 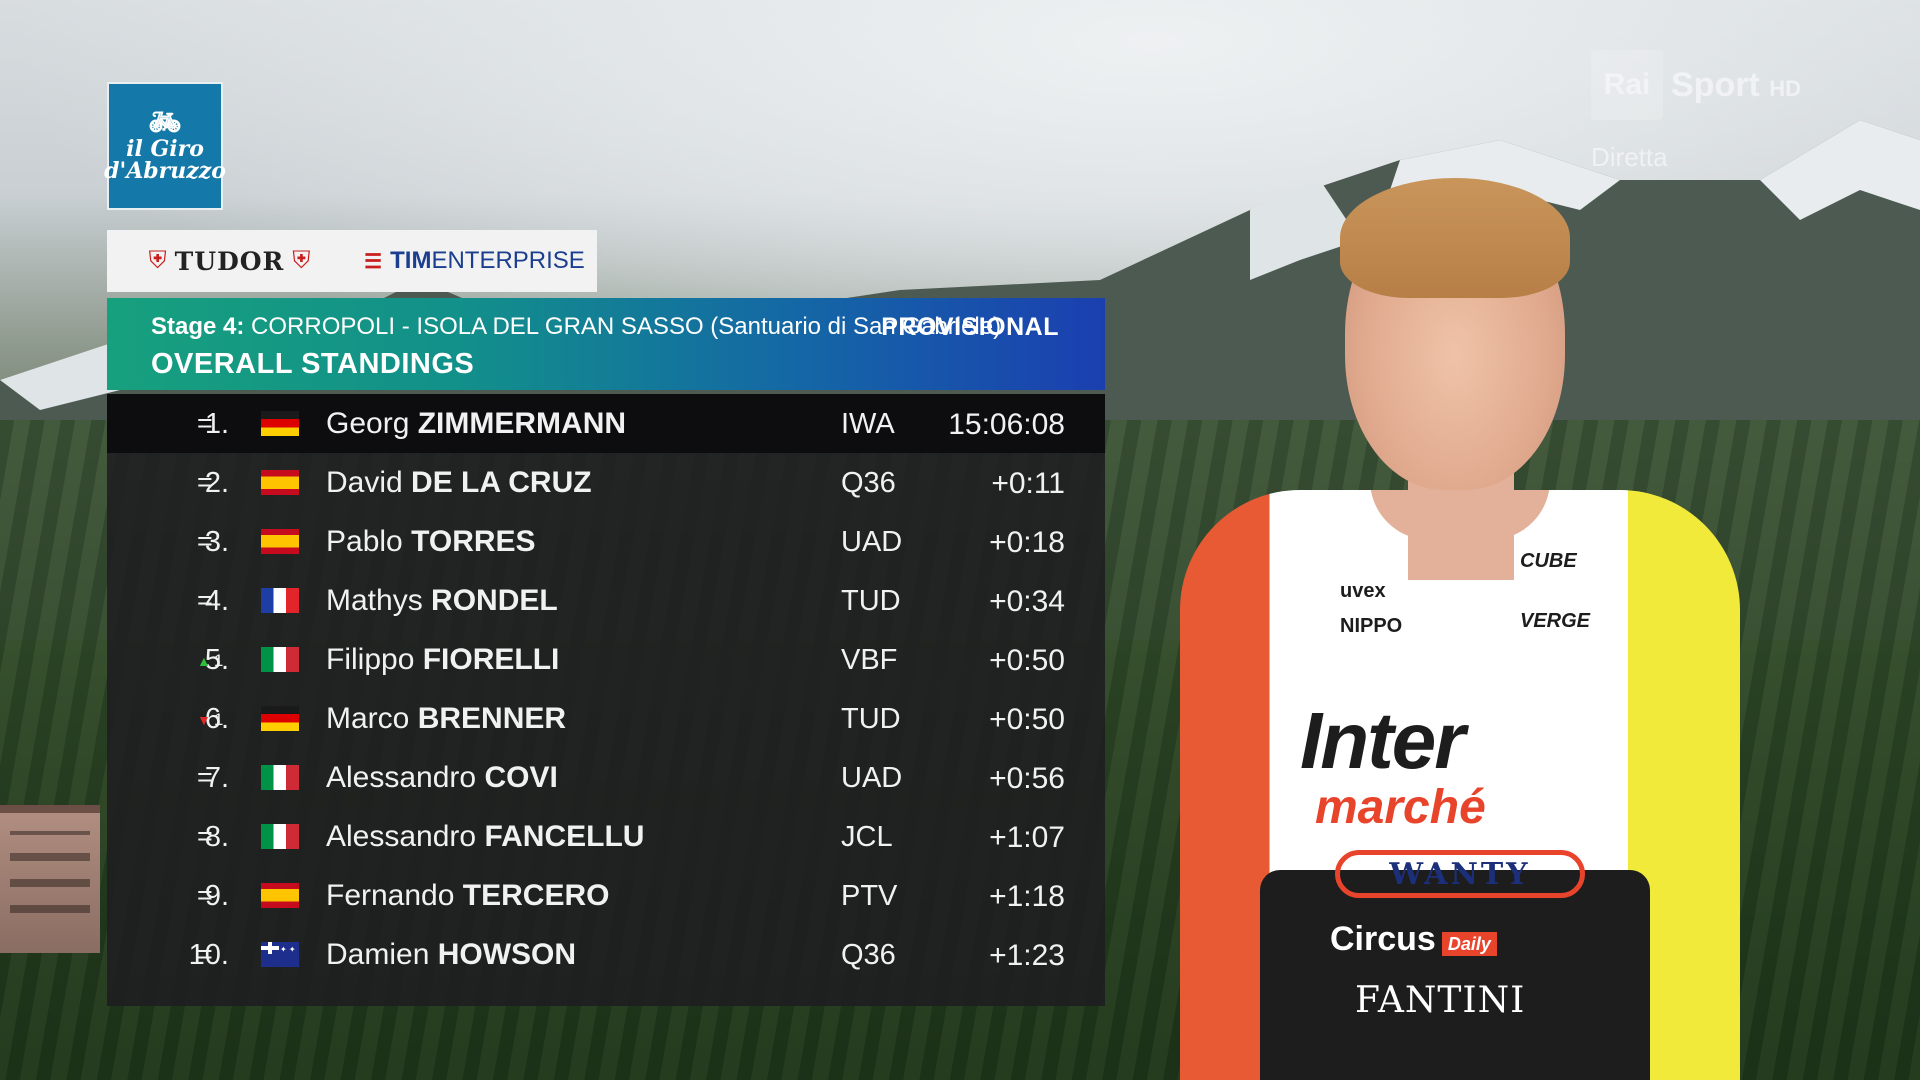 What do you see at coordinates (364, 541) in the screenshot?
I see `rider-first-name: Pablo` at bounding box center [364, 541].